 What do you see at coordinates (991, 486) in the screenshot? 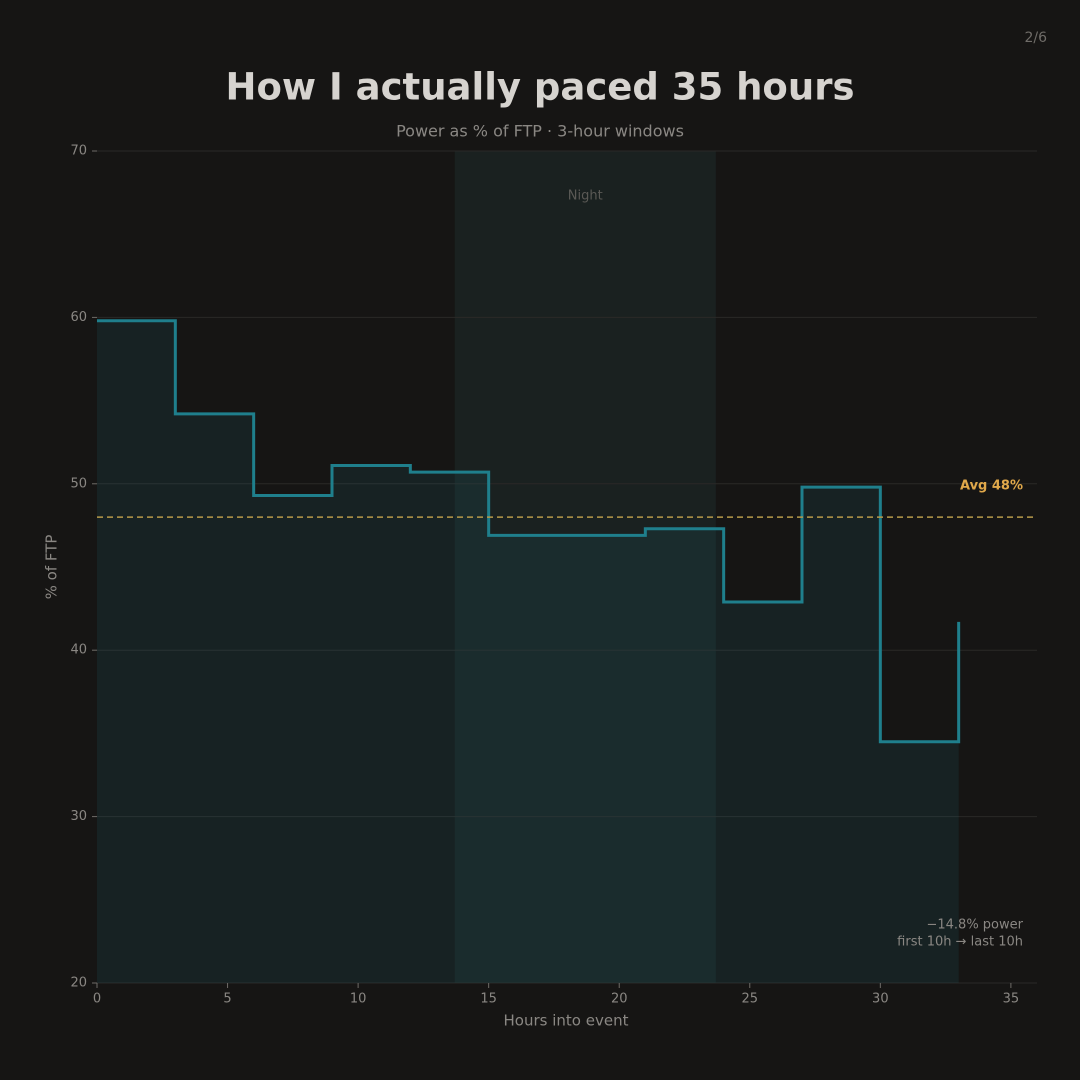
I see `average-label: Avg 48%` at bounding box center [991, 486].